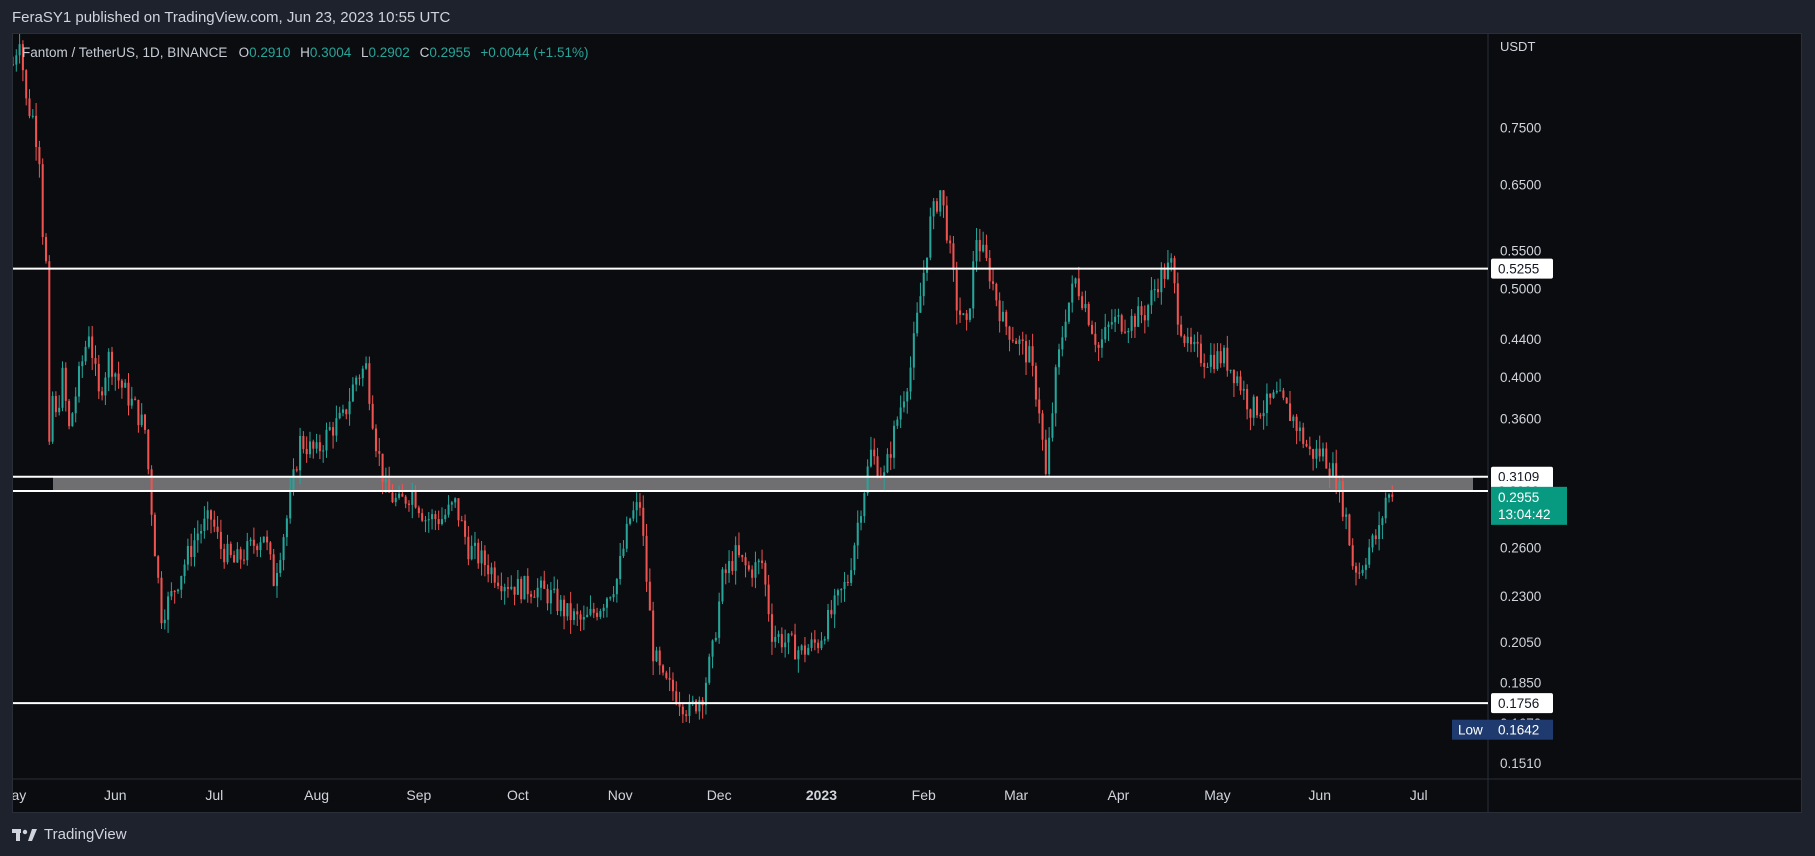  Describe the element at coordinates (1520, 251) in the screenshot. I see `y-tick-label: 0.5500` at that location.